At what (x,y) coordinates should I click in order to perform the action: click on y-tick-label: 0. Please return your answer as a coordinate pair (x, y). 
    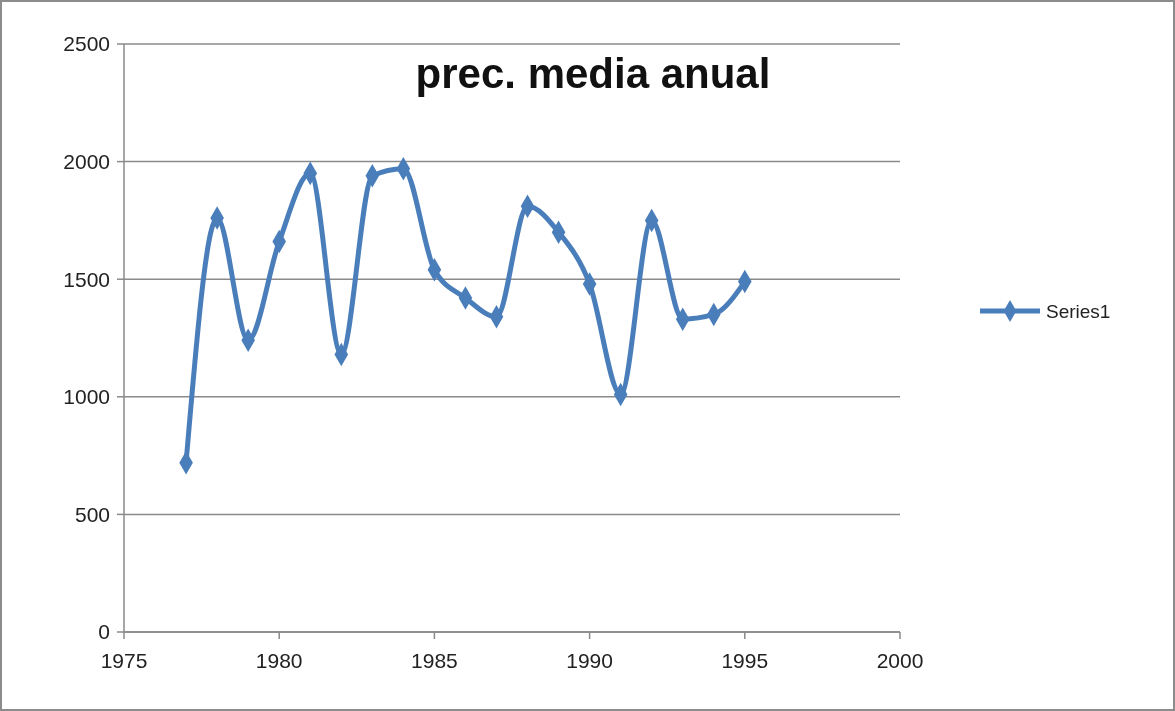
    Looking at the image, I should click on (104, 632).